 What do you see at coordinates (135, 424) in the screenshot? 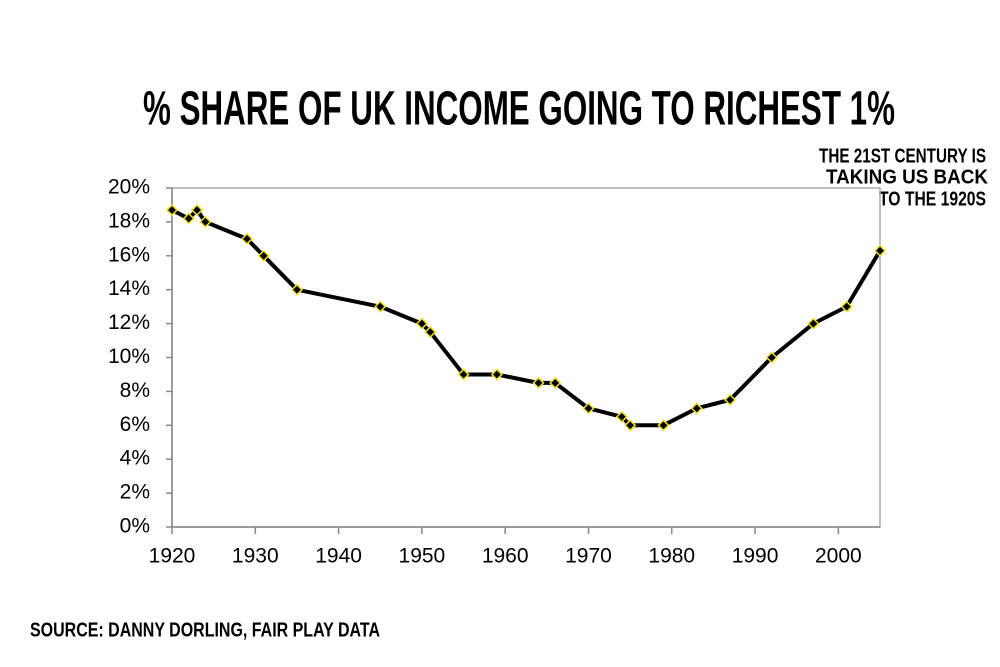
I see `y-tick-label: 6%` at bounding box center [135, 424].